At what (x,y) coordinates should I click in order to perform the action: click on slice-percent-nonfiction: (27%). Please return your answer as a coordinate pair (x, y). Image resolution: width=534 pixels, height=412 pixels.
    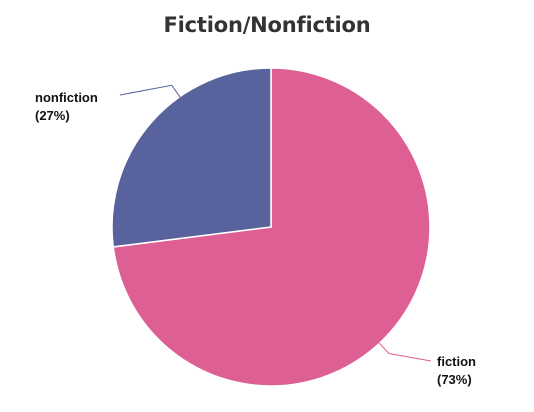
    Looking at the image, I should click on (52, 115).